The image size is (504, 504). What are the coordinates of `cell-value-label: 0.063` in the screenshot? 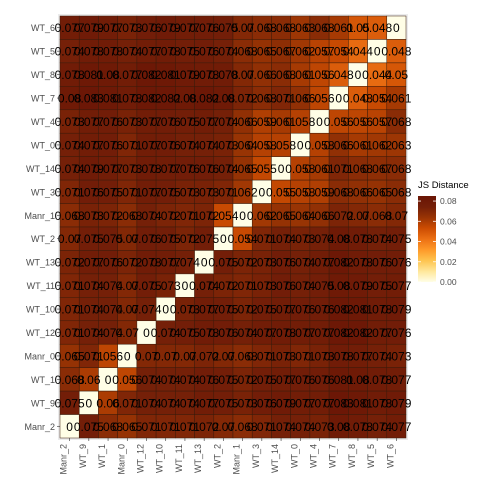 It's located at (300, 28).